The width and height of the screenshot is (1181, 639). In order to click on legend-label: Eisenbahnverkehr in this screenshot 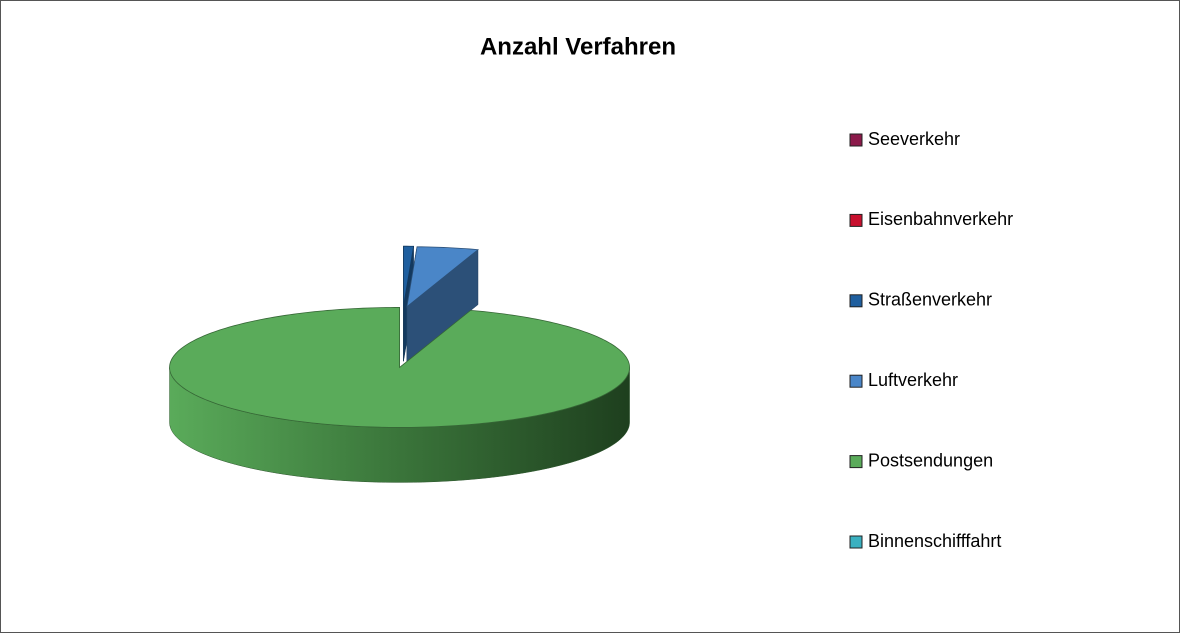, I will do `click(940, 219)`.